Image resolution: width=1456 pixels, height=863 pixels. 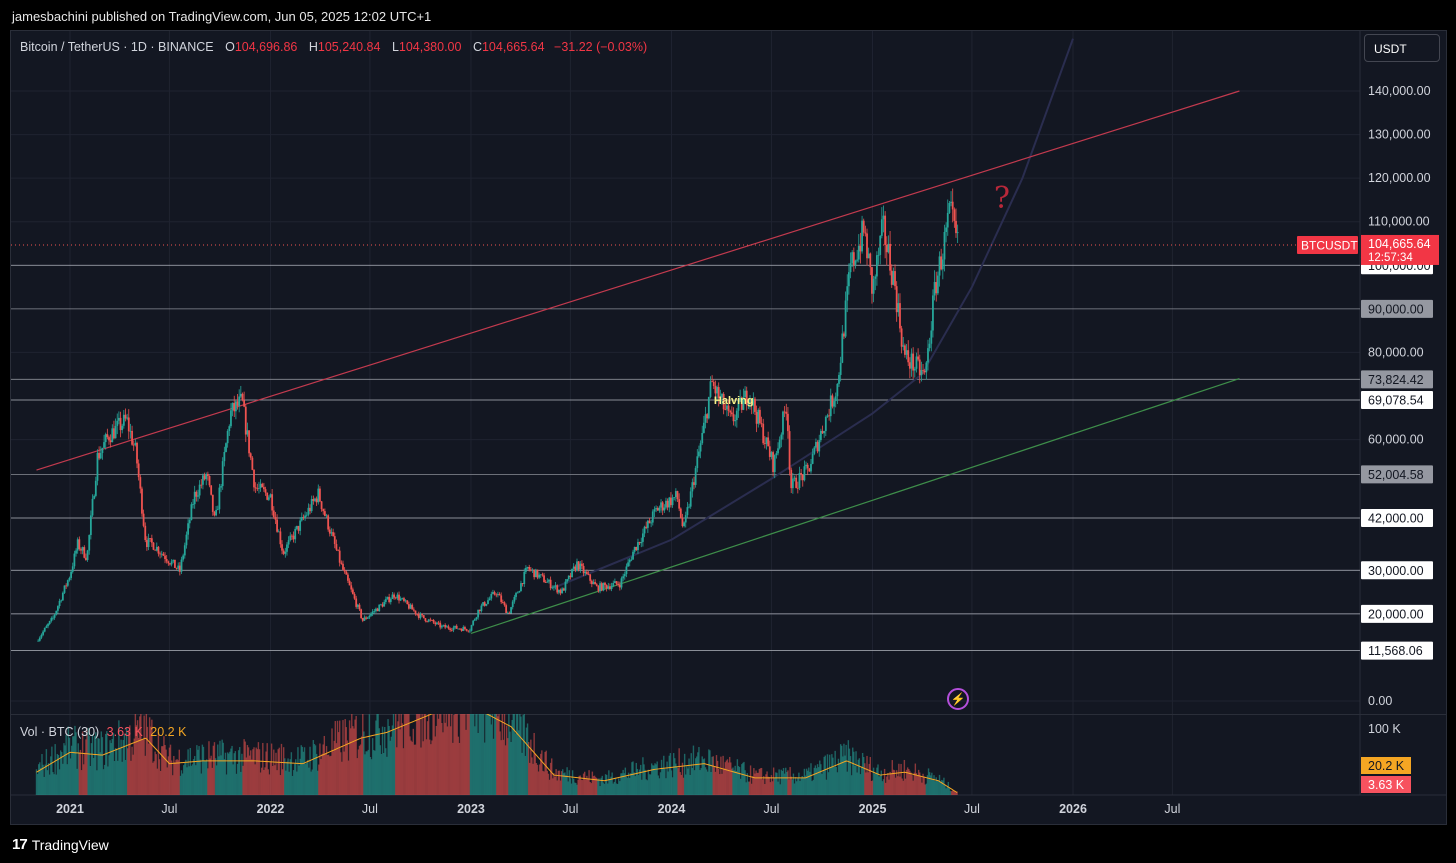 I want to click on symbol-title: Bitcoin / TetherUS · 1D · BINANCE, so click(x=117, y=47).